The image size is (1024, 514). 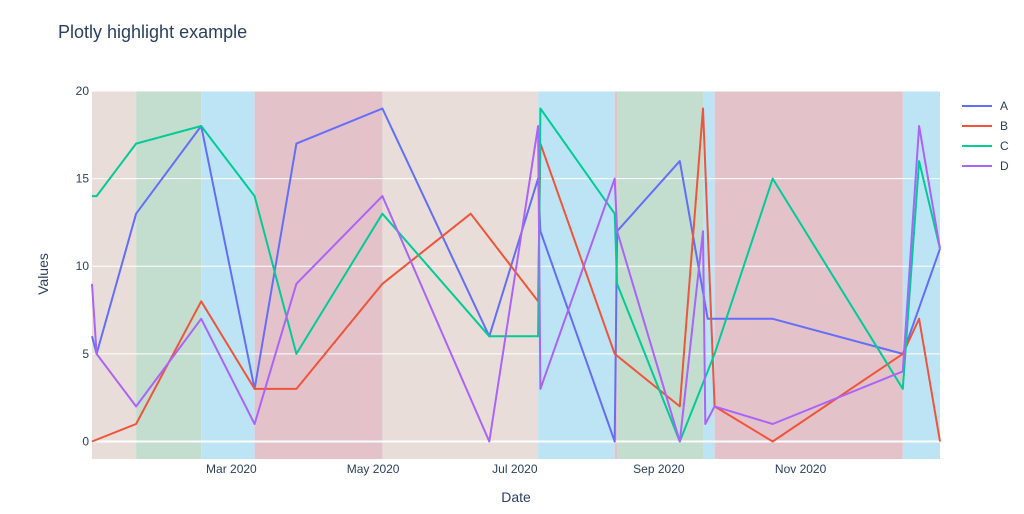 What do you see at coordinates (43, 274) in the screenshot?
I see `y-axis-title: Values` at bounding box center [43, 274].